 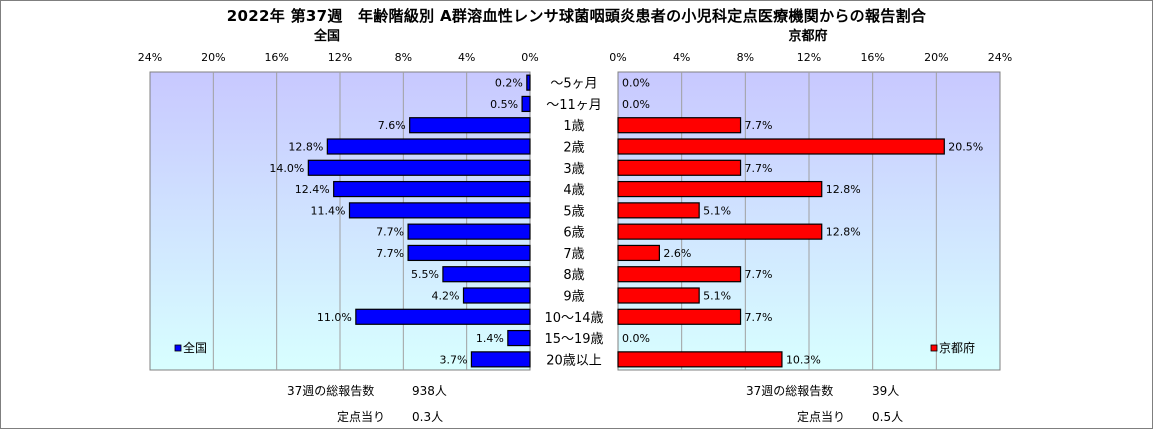 What do you see at coordinates (305, 147) in the screenshot?
I see `national-value-label: 12.8%` at bounding box center [305, 147].